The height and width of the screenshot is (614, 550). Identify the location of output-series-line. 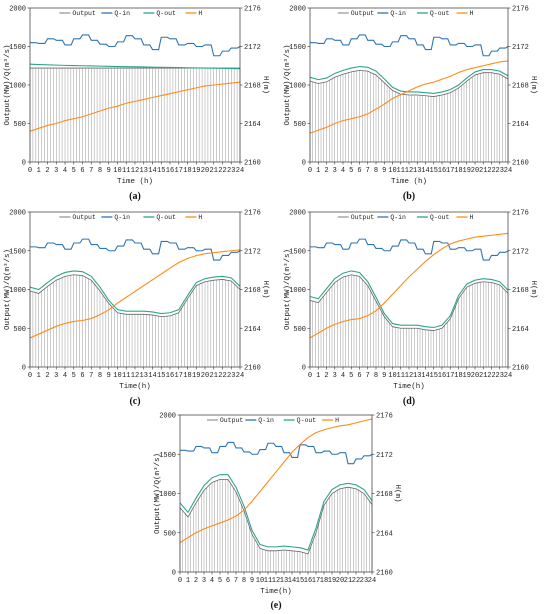
(135, 296).